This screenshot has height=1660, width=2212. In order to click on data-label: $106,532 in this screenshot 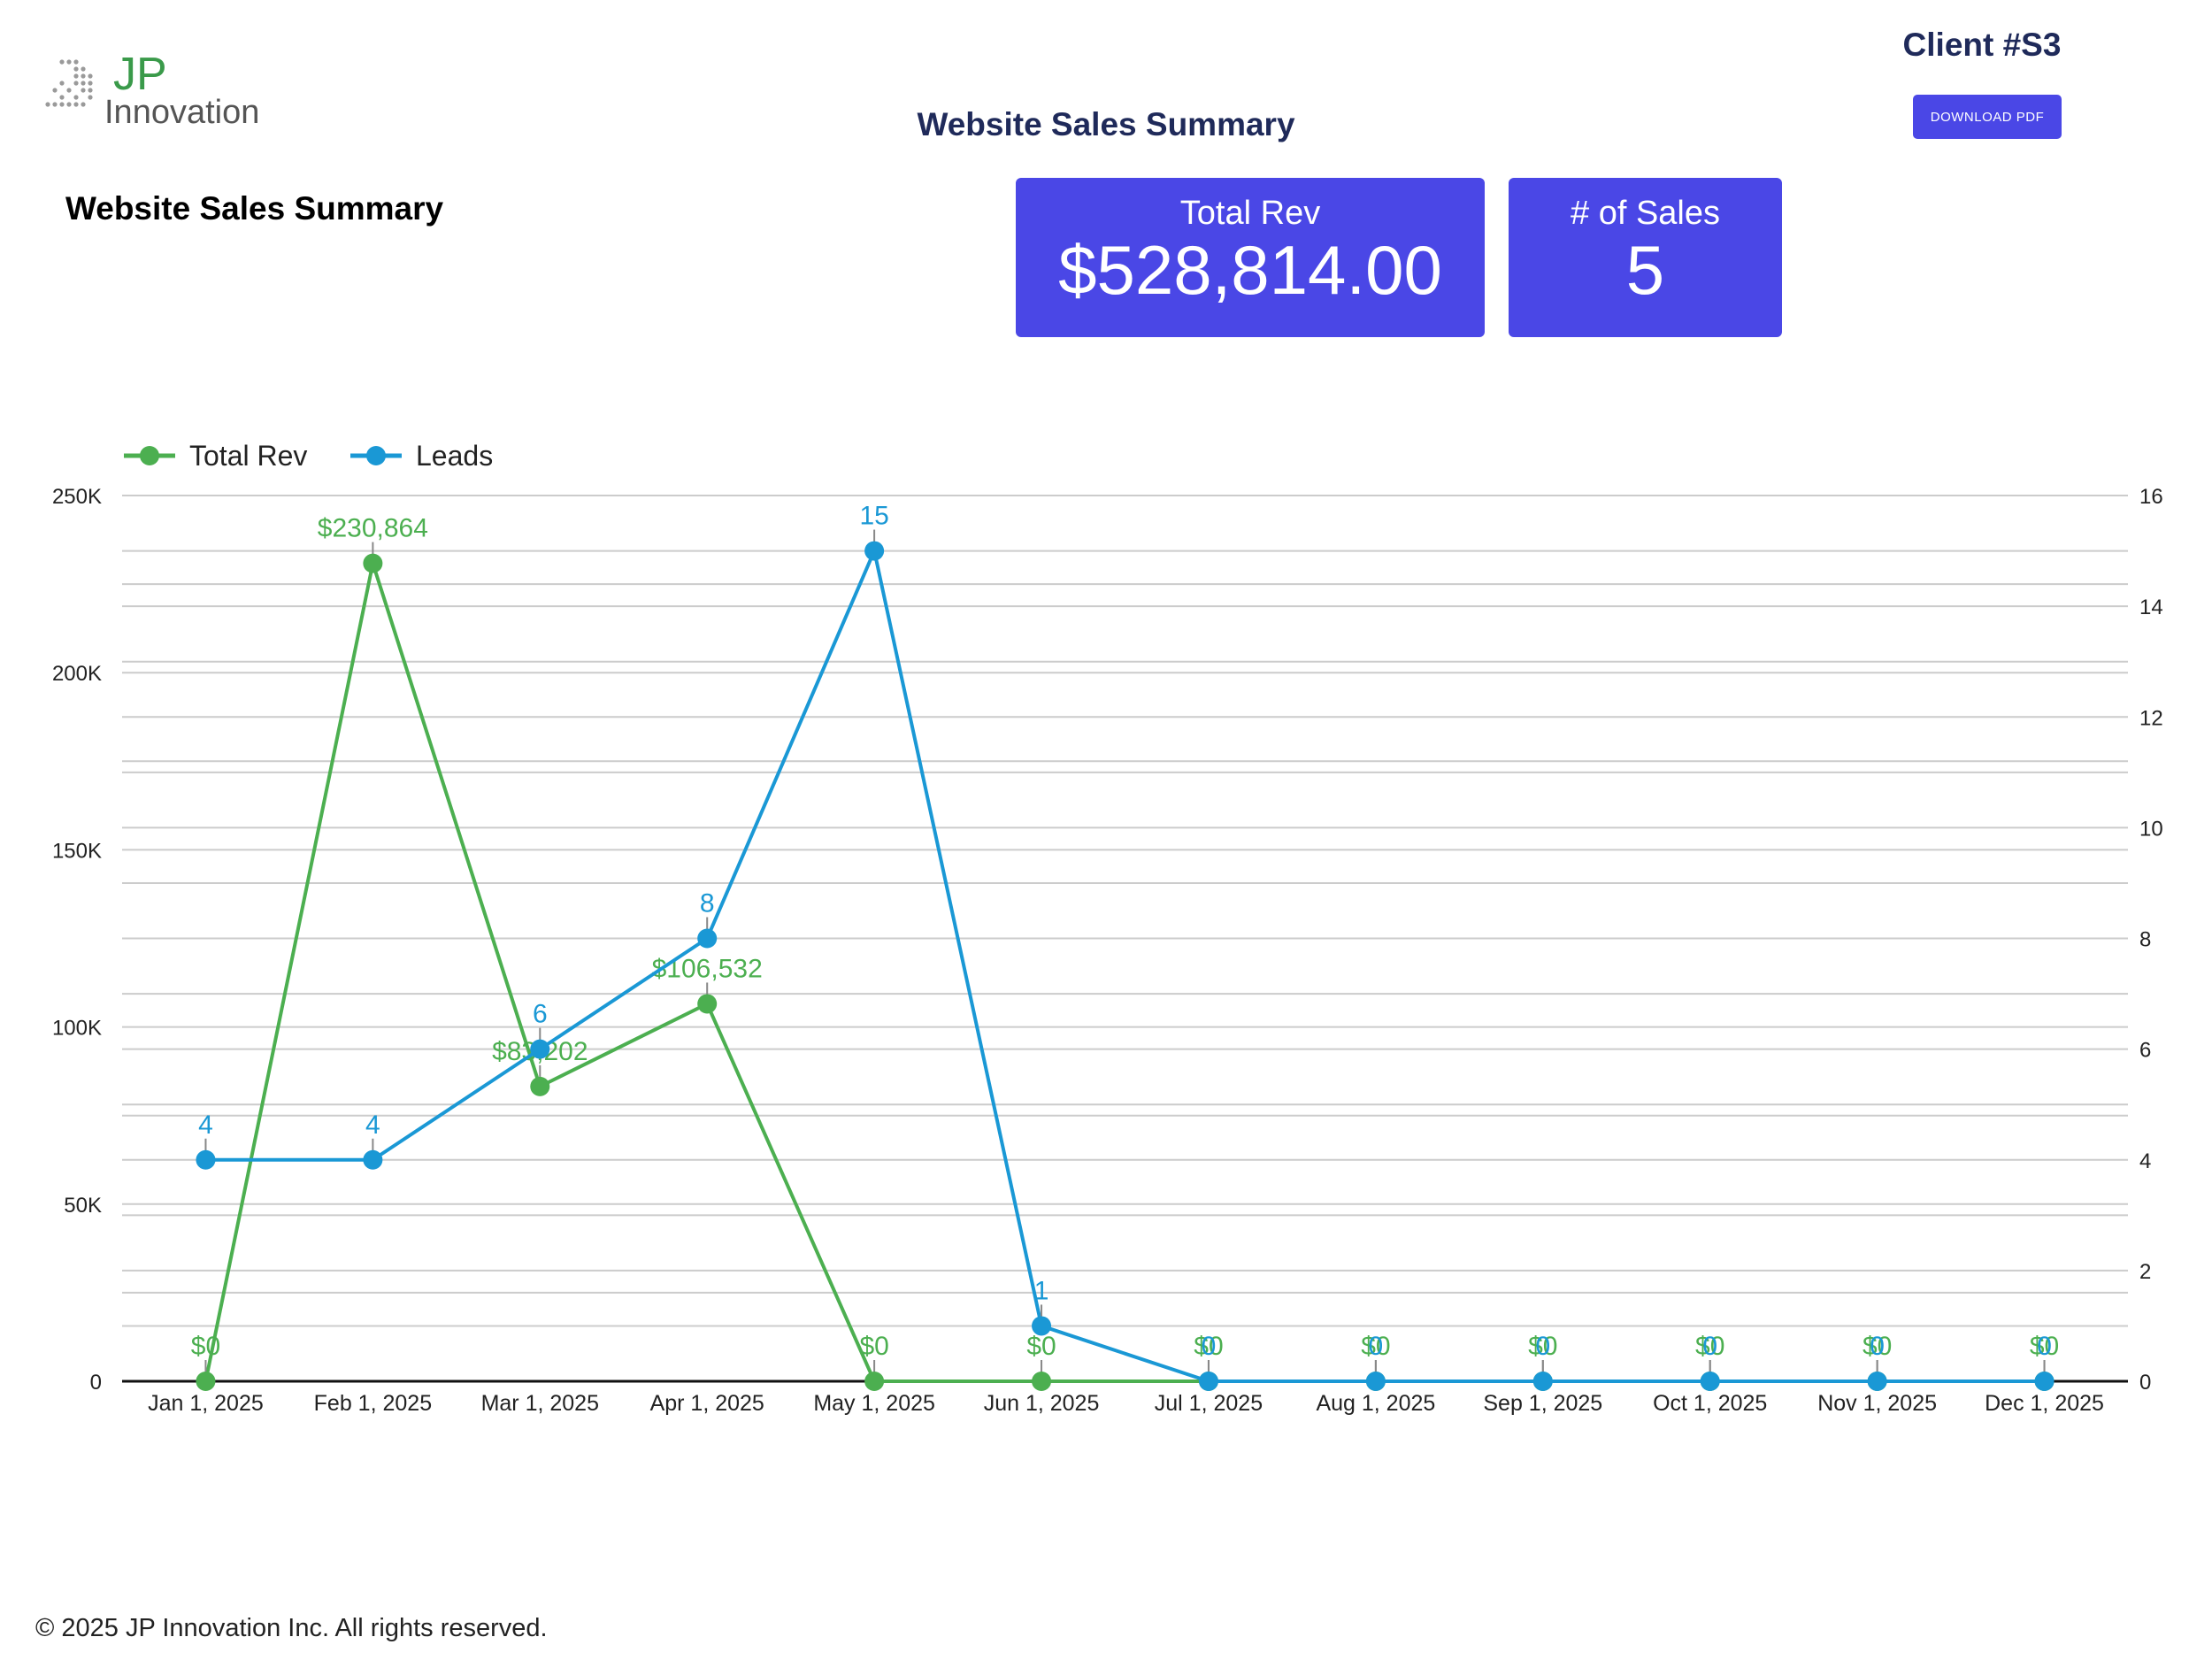, I will do `click(707, 969)`.